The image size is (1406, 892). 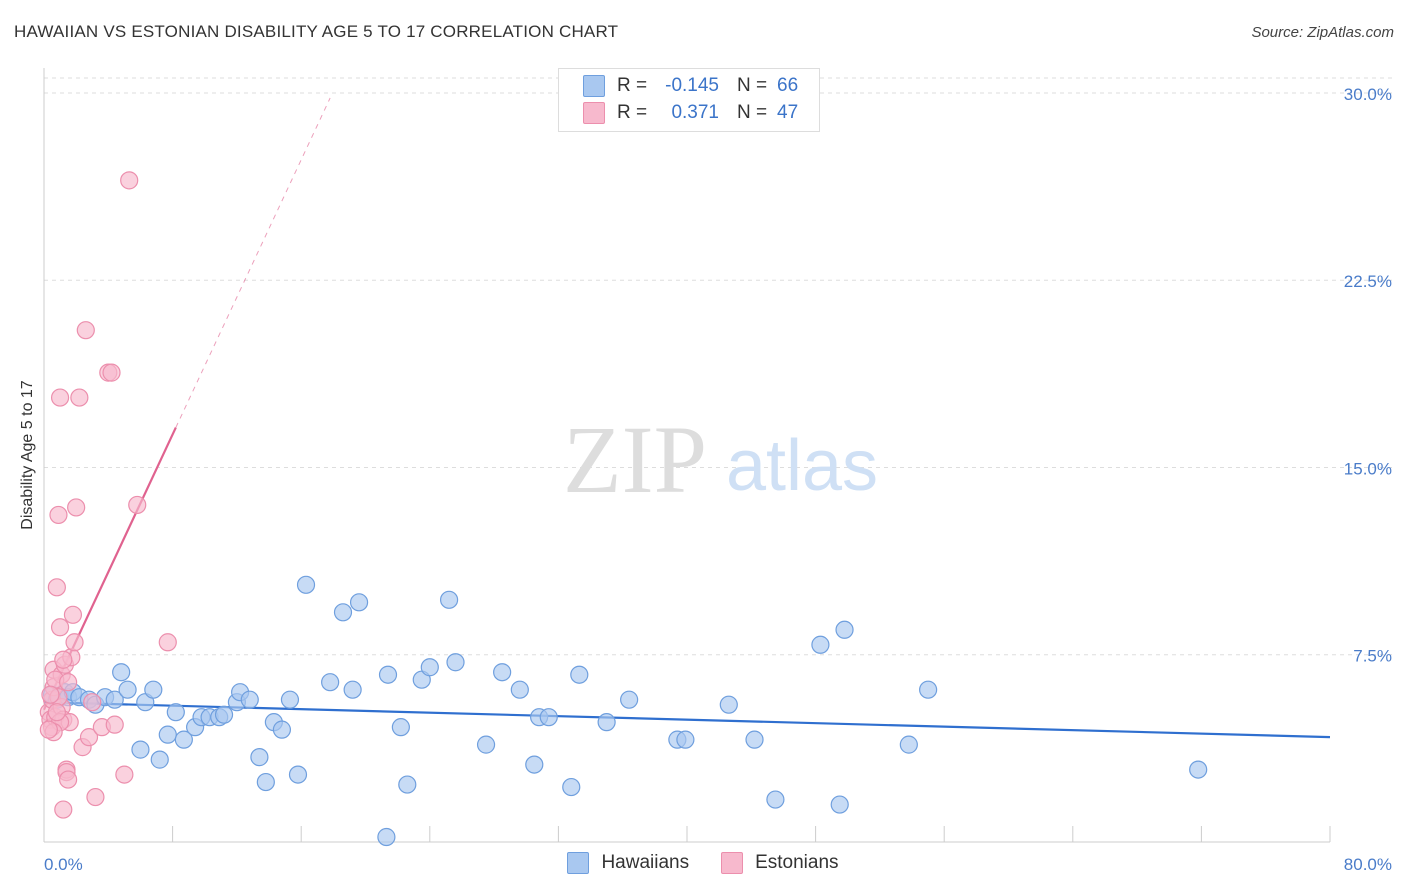 I want to click on series-legend-hawaiians: Hawaiians, so click(x=628, y=863).